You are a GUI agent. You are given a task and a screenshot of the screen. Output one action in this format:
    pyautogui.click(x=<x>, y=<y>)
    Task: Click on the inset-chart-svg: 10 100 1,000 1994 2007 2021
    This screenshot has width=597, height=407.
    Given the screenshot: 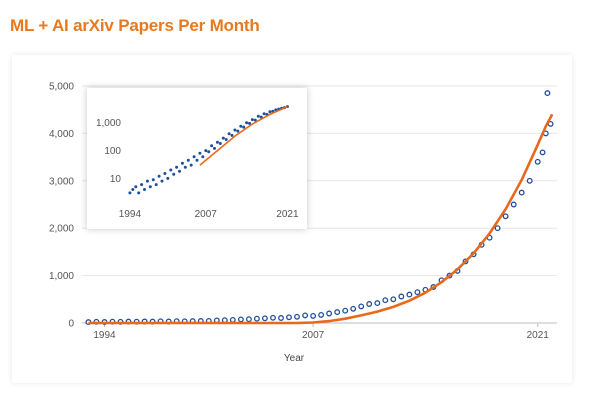 What is the action you would take?
    pyautogui.click(x=197, y=162)
    